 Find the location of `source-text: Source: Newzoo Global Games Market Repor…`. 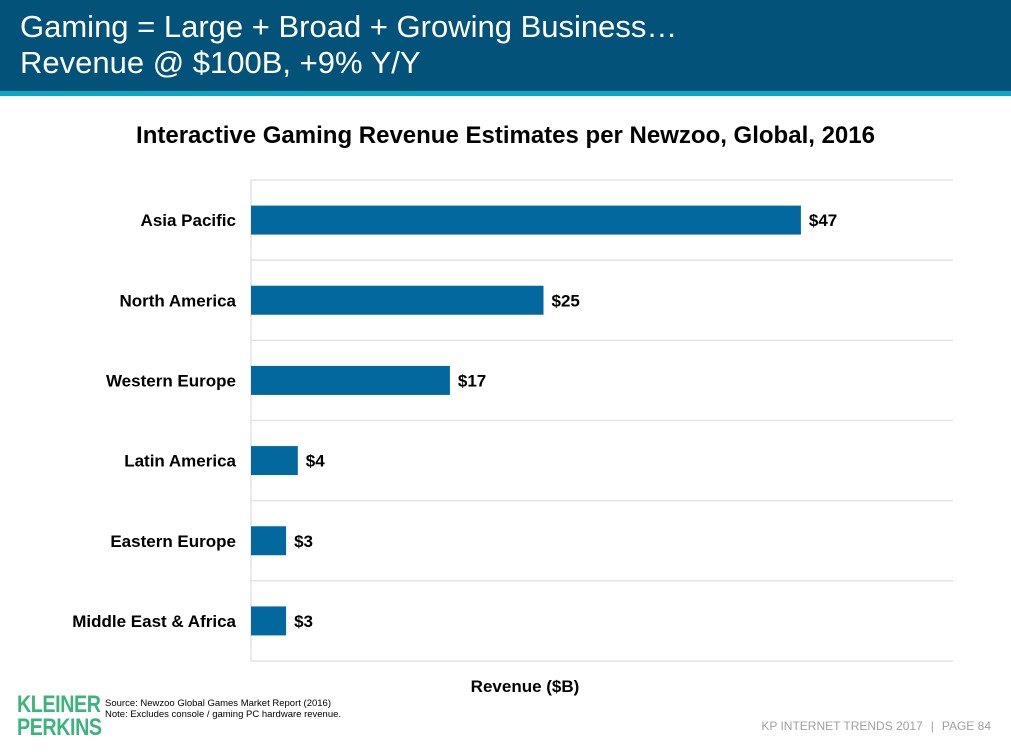

source-text: Source: Newzoo Global Games Market Repor… is located at coordinates (218, 703).